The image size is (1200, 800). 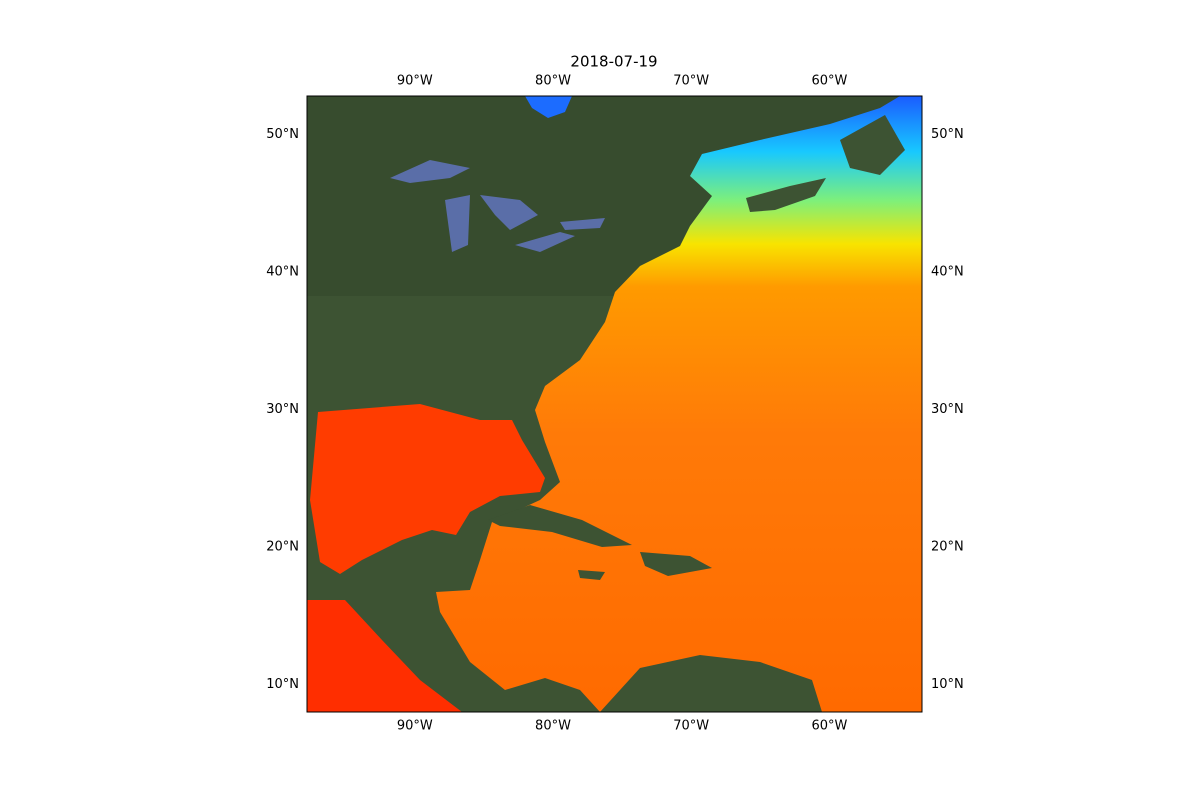 I want to click on lake-superior, so click(x=430, y=171).